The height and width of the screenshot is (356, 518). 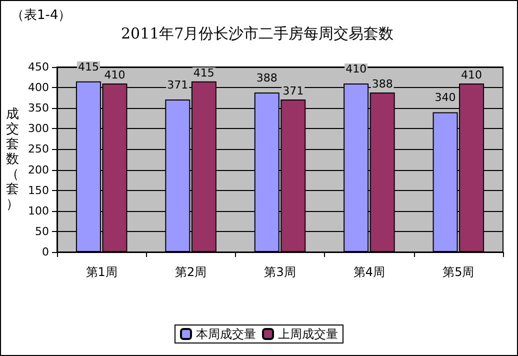 I want to click on x-tick-label: 第4周, so click(x=369, y=272).